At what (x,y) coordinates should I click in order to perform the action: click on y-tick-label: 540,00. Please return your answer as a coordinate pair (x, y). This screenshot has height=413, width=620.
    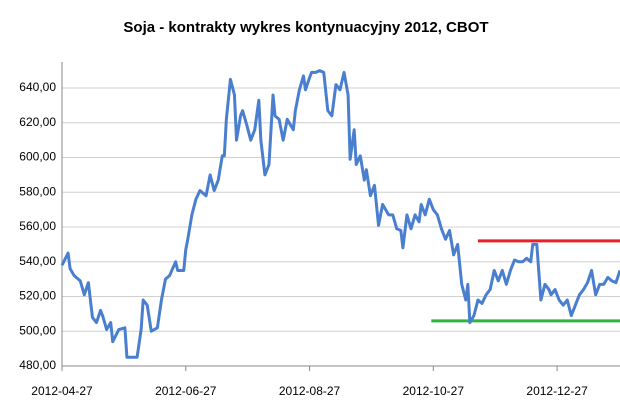
    Looking at the image, I should click on (37, 261).